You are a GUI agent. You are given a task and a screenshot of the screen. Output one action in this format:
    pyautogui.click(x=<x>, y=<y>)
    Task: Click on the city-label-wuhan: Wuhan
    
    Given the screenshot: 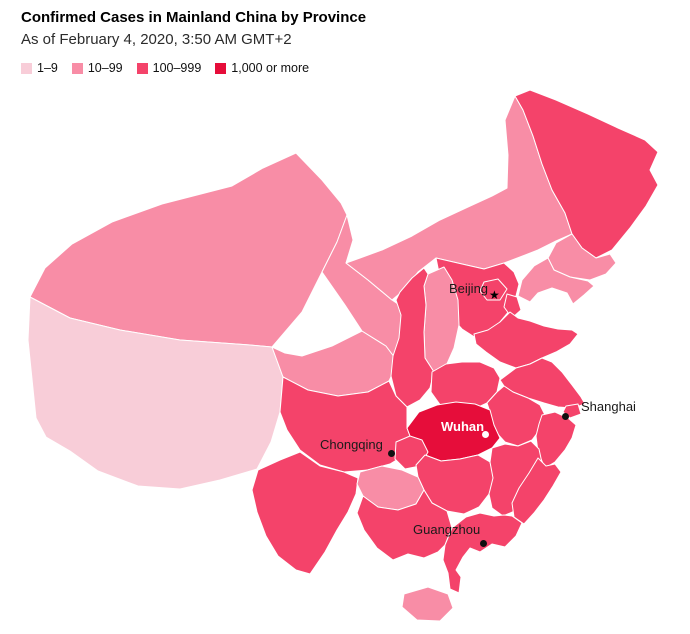 What is the action you would take?
    pyautogui.click(x=463, y=426)
    